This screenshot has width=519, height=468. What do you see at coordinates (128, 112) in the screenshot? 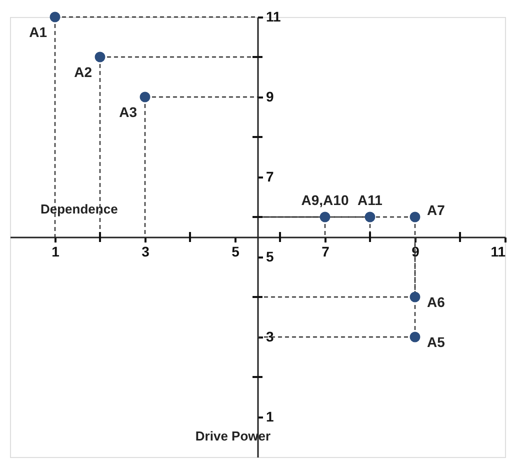
I see `annotation: A3` at bounding box center [128, 112].